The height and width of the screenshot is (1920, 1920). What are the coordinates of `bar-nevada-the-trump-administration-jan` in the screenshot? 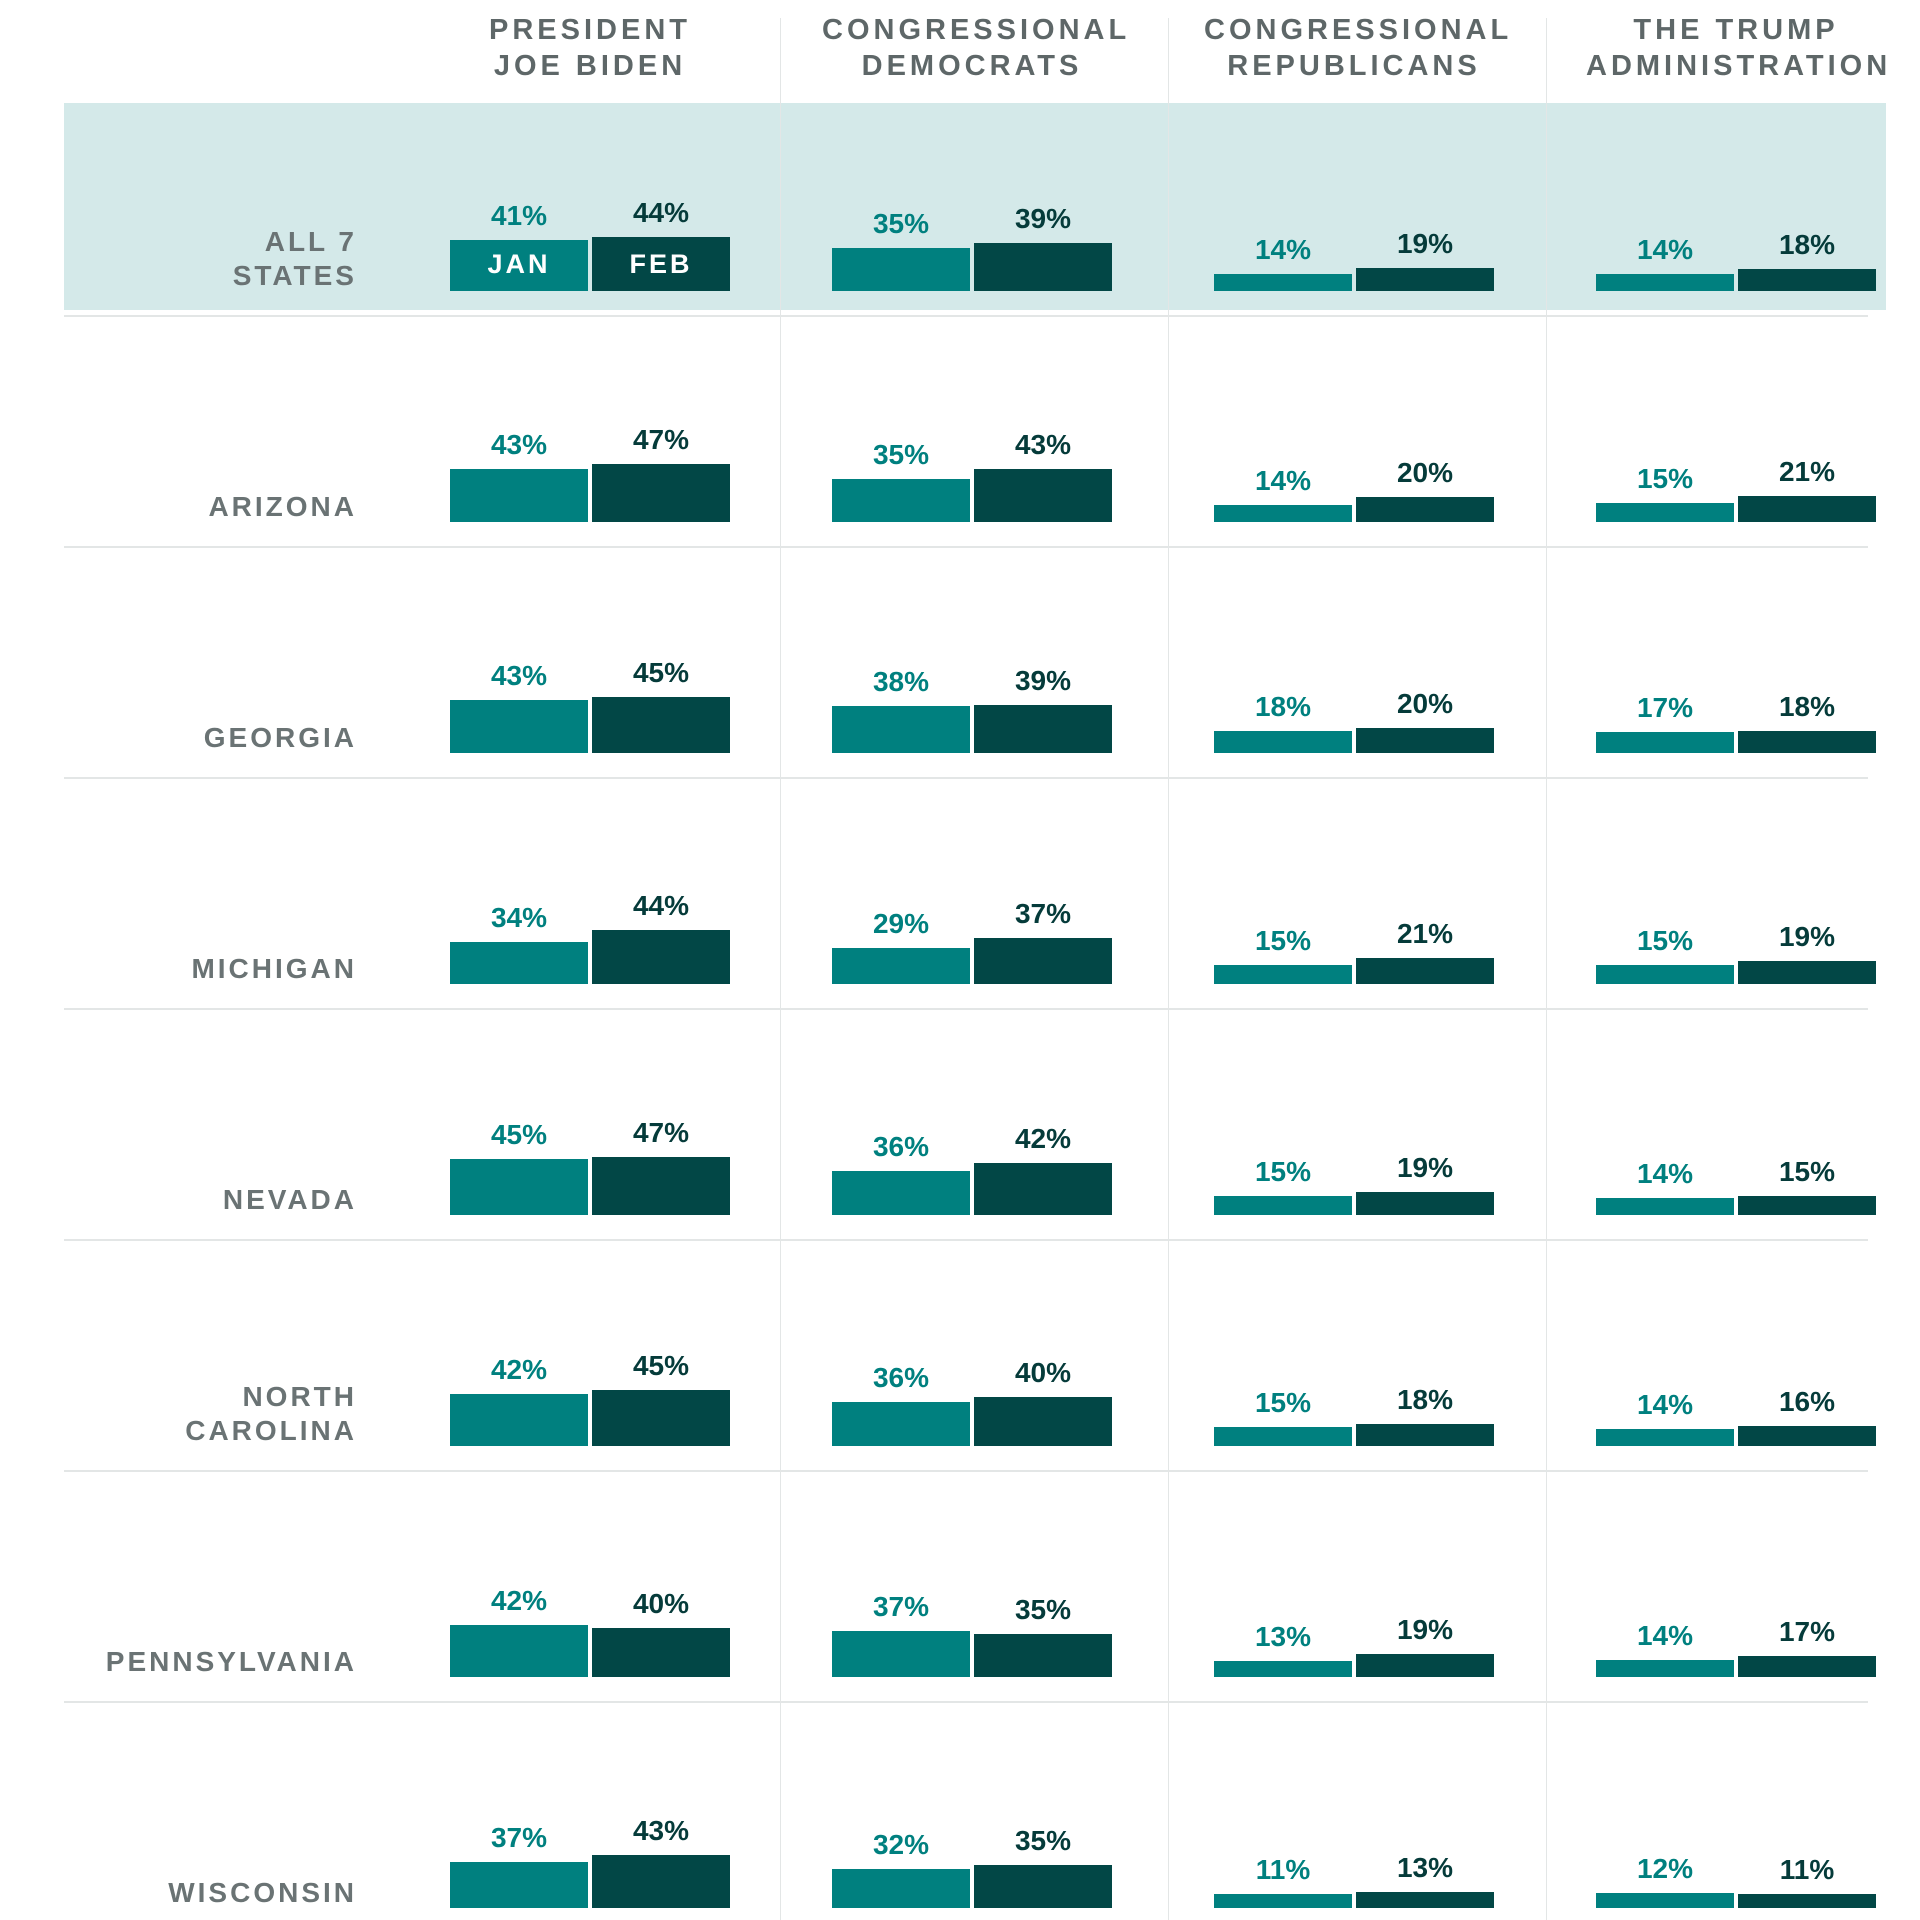 It's located at (1665, 1206).